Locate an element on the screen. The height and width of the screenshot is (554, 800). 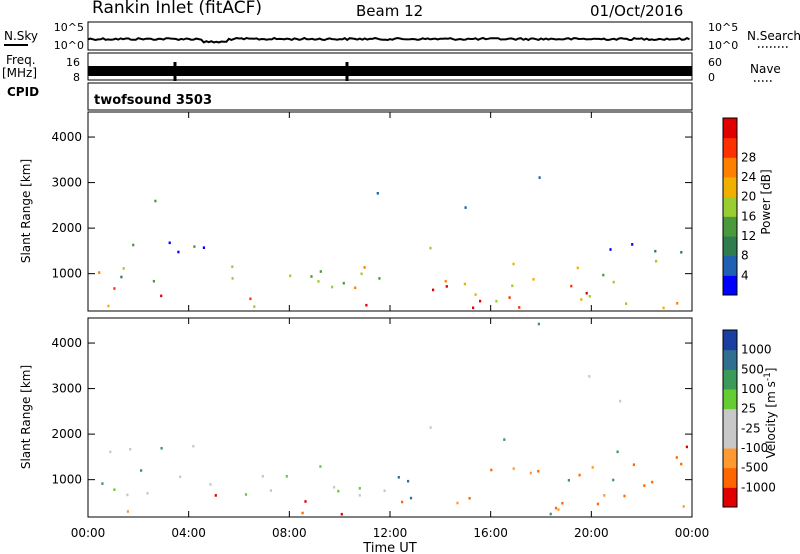
nave-tick-bottom: 0 is located at coordinates (711, 77).